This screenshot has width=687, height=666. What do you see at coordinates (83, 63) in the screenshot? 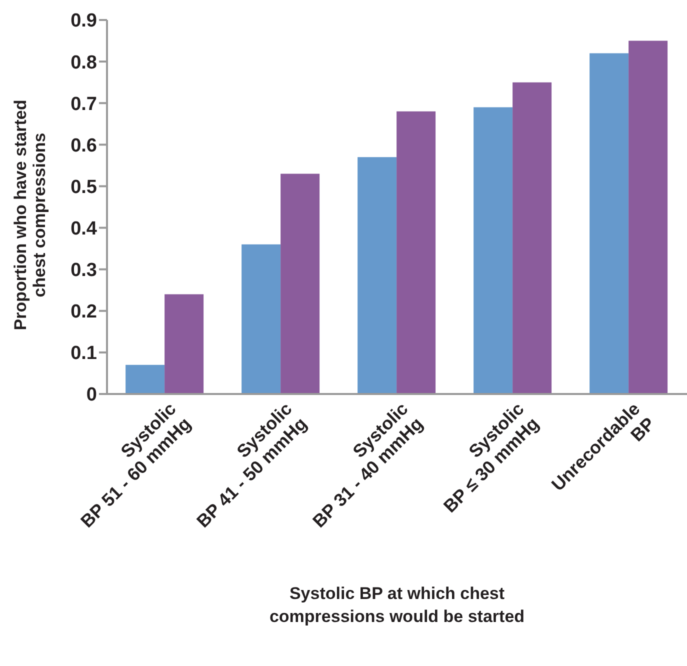
I see `y-tick-label: 0.8` at bounding box center [83, 63].